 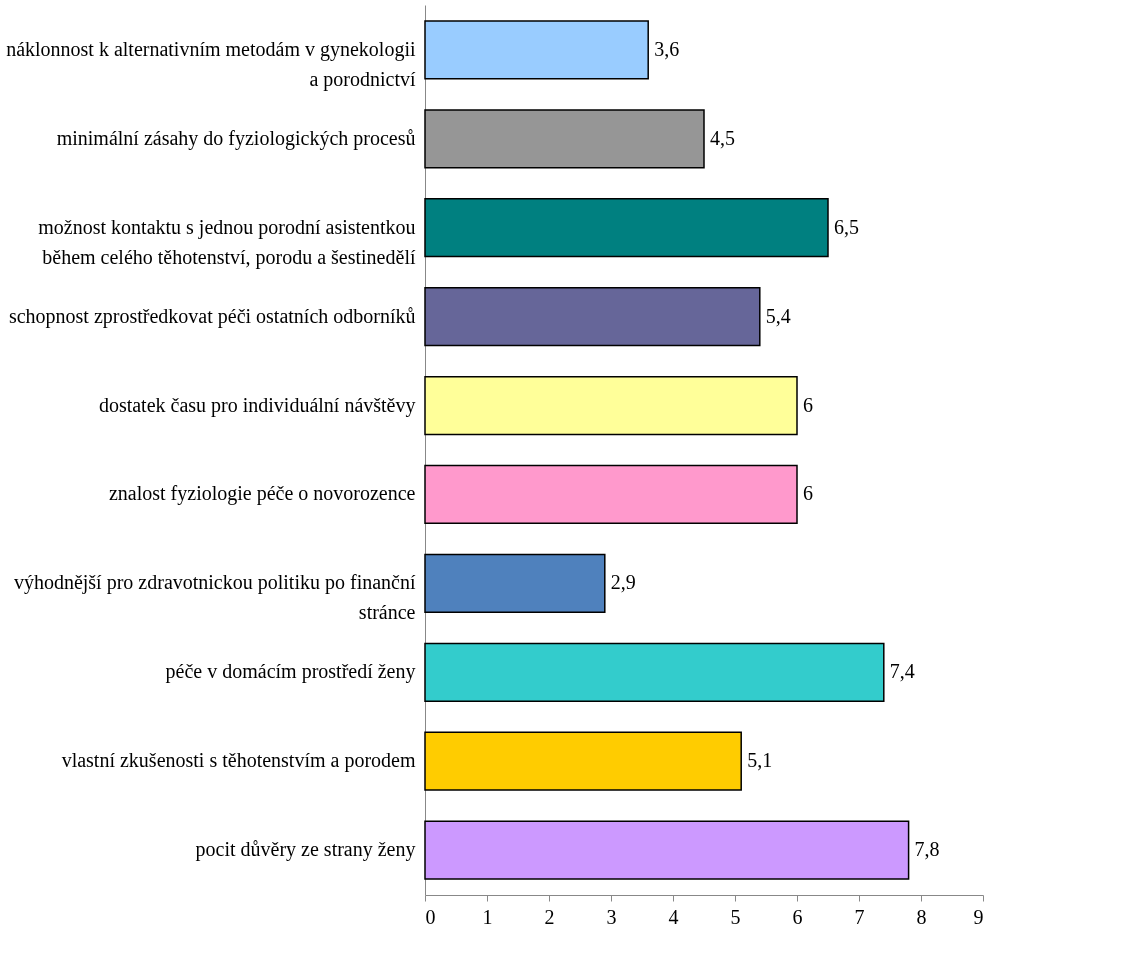 What do you see at coordinates (236, 138) in the screenshot?
I see `y-tick-label: minimální zásahy do fyziologických procesů` at bounding box center [236, 138].